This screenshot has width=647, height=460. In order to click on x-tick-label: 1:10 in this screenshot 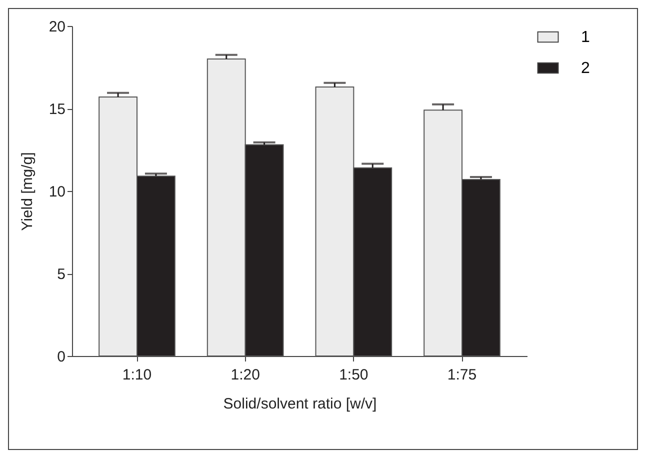, I will do `click(137, 375)`.